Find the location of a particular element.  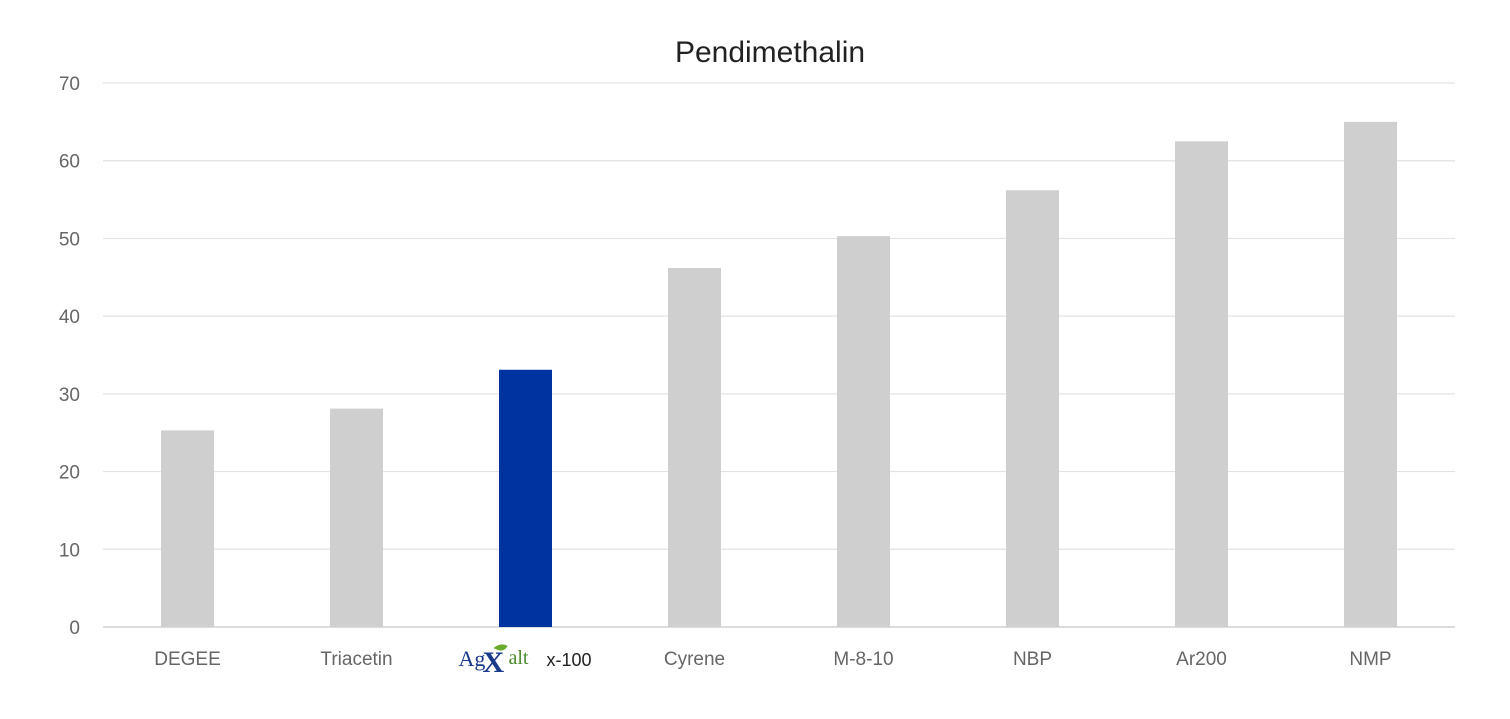

leaf-icon is located at coordinates (500, 647).